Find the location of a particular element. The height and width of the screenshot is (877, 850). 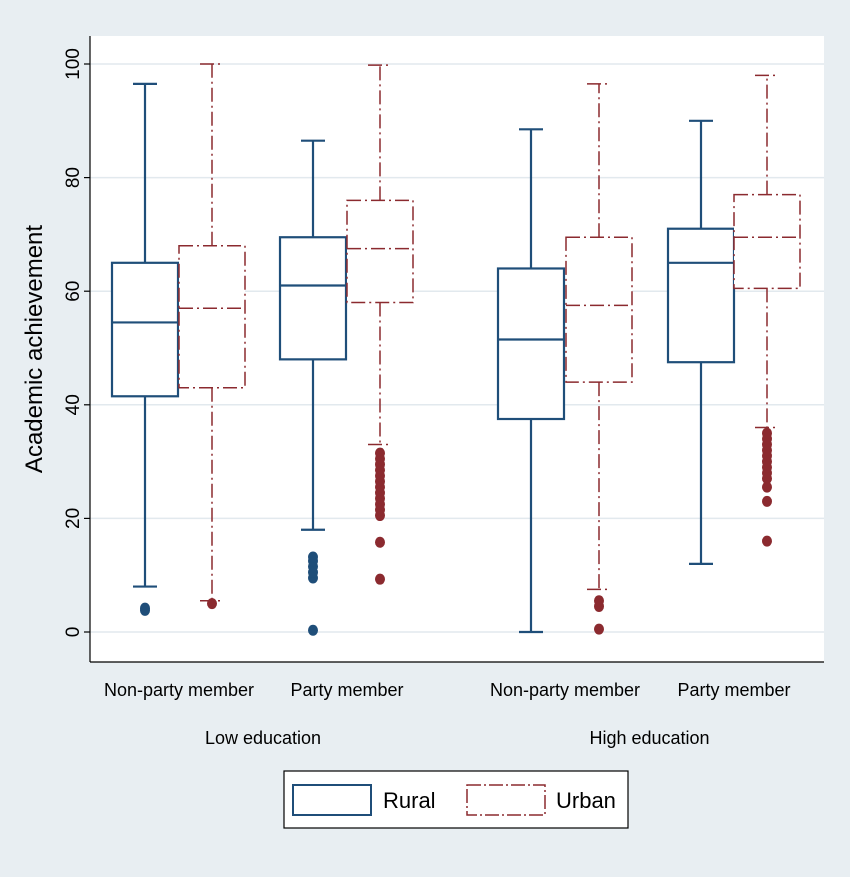

box-urban-high-education-non-party-member is located at coordinates (599, 359).